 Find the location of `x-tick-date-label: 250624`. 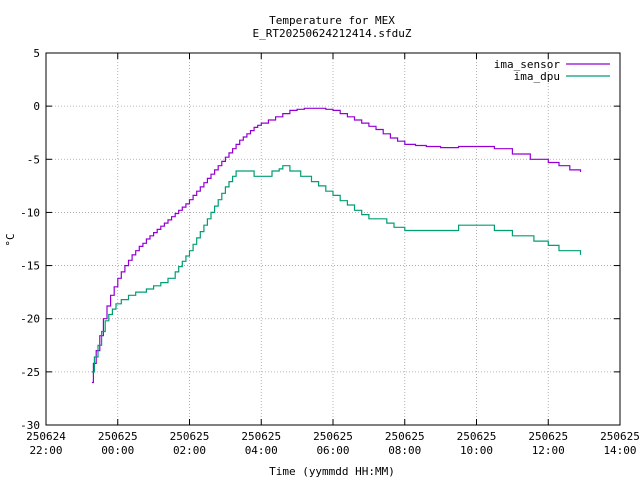

x-tick-date-label: 250624 is located at coordinates (46, 436).